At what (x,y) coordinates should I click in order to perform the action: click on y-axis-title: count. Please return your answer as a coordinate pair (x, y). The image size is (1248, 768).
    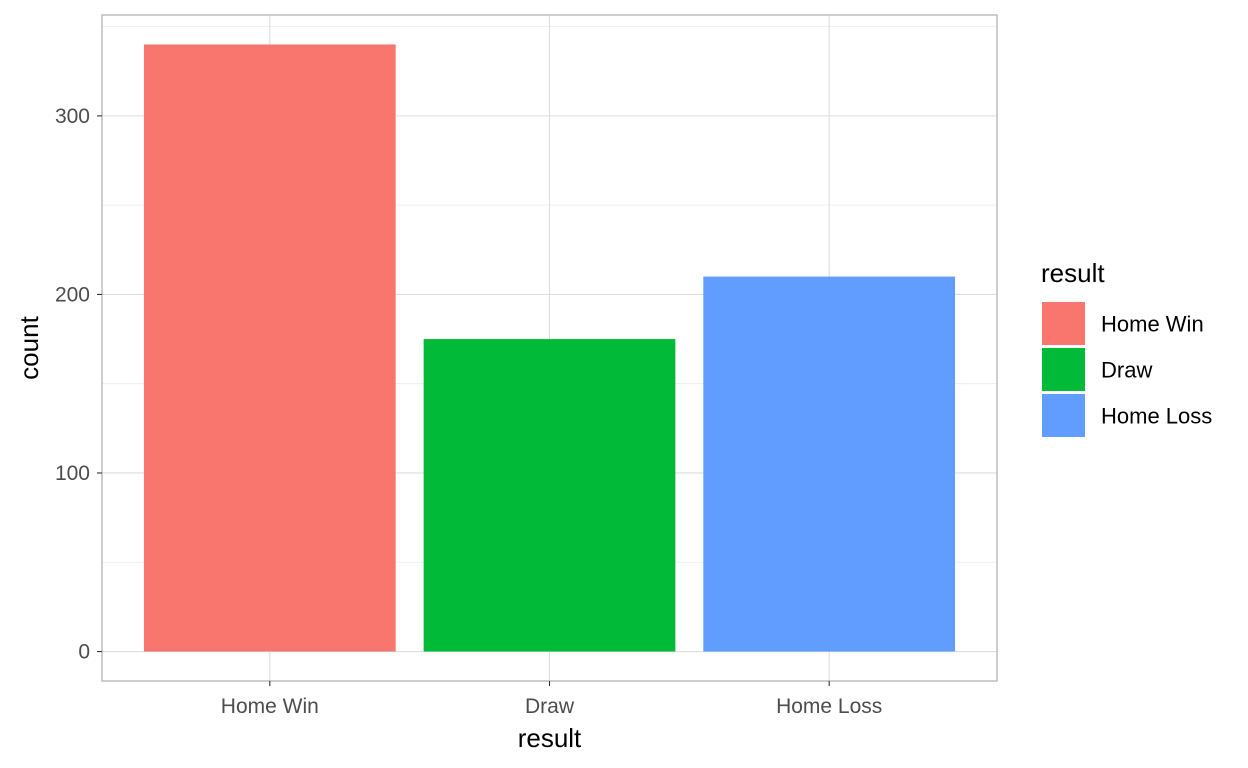
    Looking at the image, I should click on (29, 347).